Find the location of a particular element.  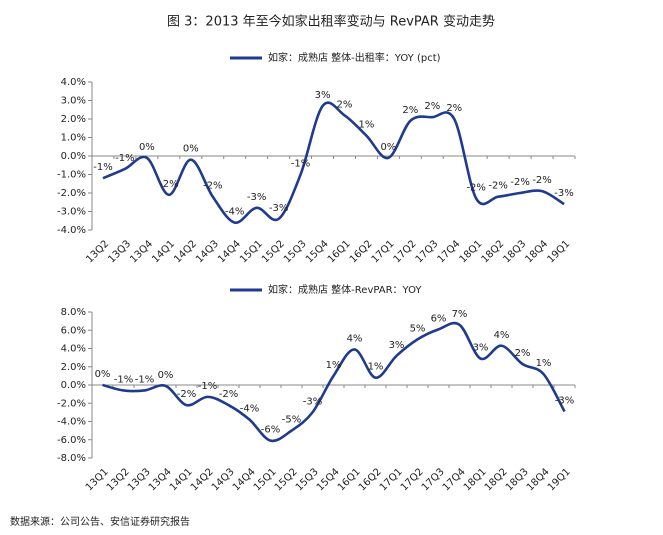

x-tick-label: 17Q2 is located at coordinates (412, 479).